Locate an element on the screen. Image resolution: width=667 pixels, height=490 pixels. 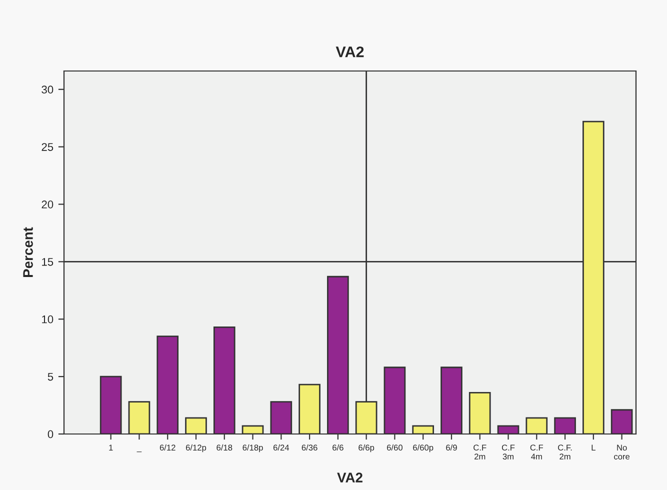
x-tick-label: 6/9 is located at coordinates (451, 447).